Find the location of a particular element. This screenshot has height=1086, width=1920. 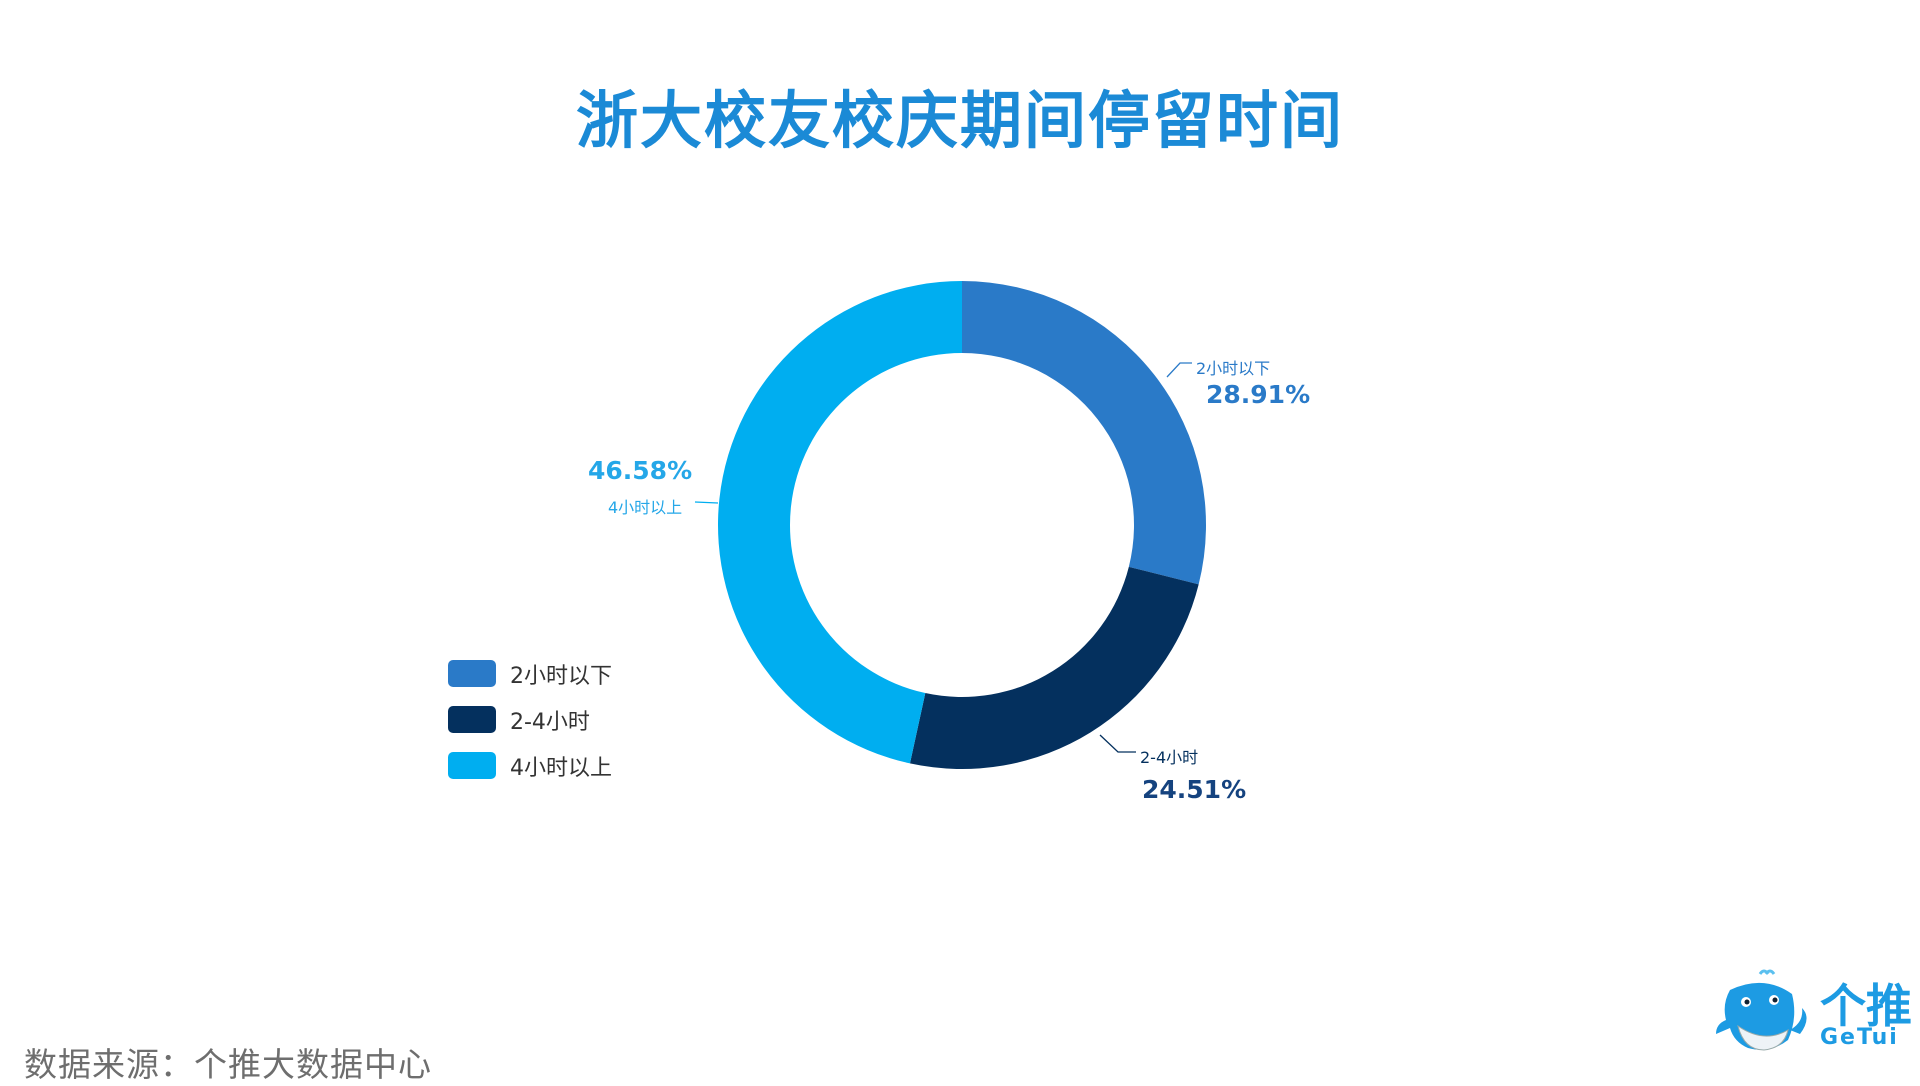

label-seg1-name: 2小时以下 is located at coordinates (1233, 368).